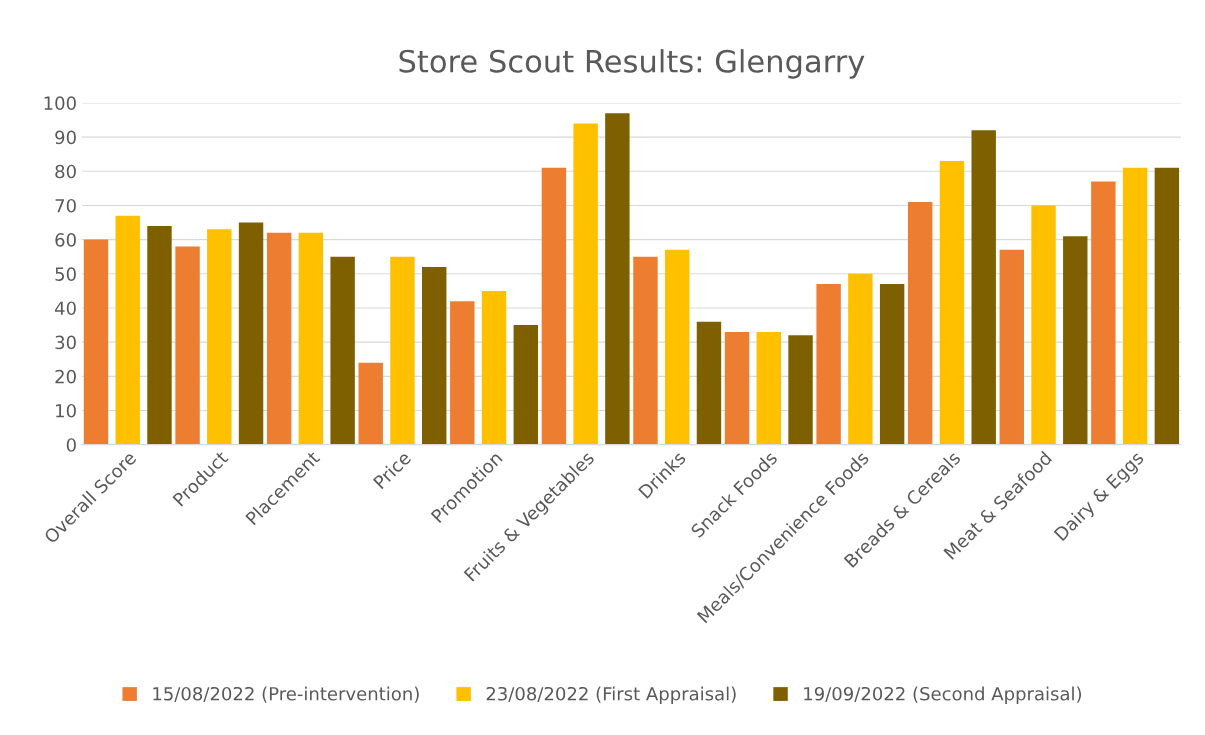 The image size is (1205, 735). Describe the element at coordinates (632, 64) in the screenshot. I see `chart-title: Store Scout Results: Glengarry` at that location.